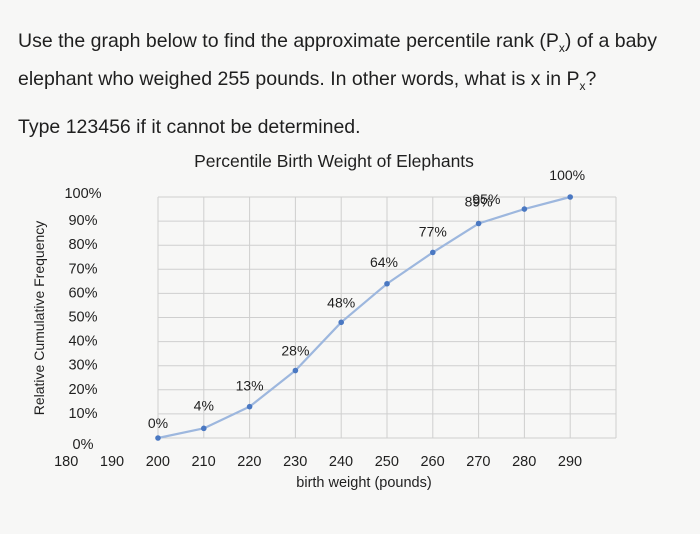 This screenshot has width=700, height=534. Describe the element at coordinates (82, 366) in the screenshot. I see `y-tick-label: 30%` at that location.